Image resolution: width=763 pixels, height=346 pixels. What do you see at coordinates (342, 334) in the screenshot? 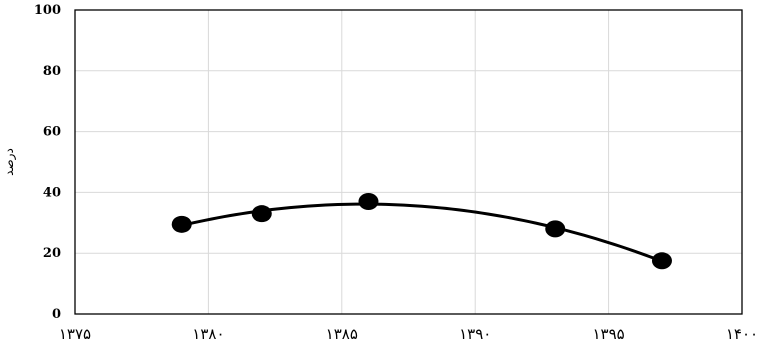
I see `x-tick-label-2: ۱۳۸۵` at bounding box center [342, 334].